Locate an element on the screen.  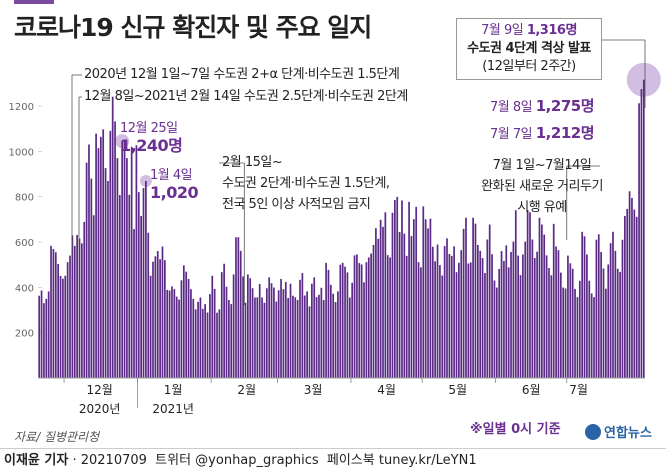
x-tick-label: 2월 is located at coordinates (246, 390).